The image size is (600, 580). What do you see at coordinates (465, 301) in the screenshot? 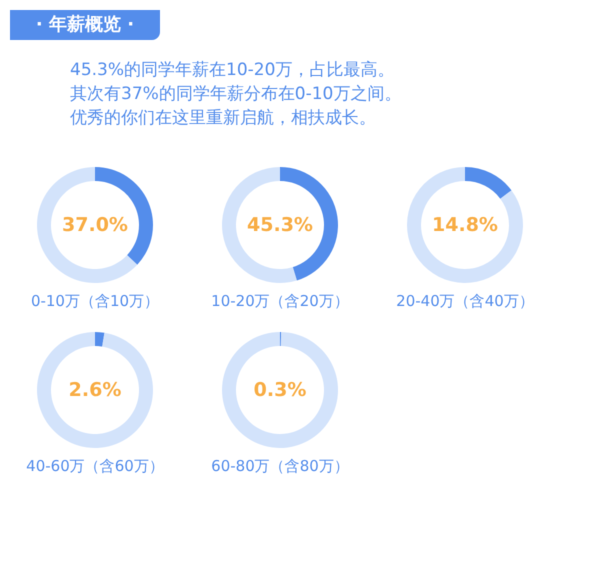
I see `text: 20-40万（含40万）` at bounding box center [465, 301].